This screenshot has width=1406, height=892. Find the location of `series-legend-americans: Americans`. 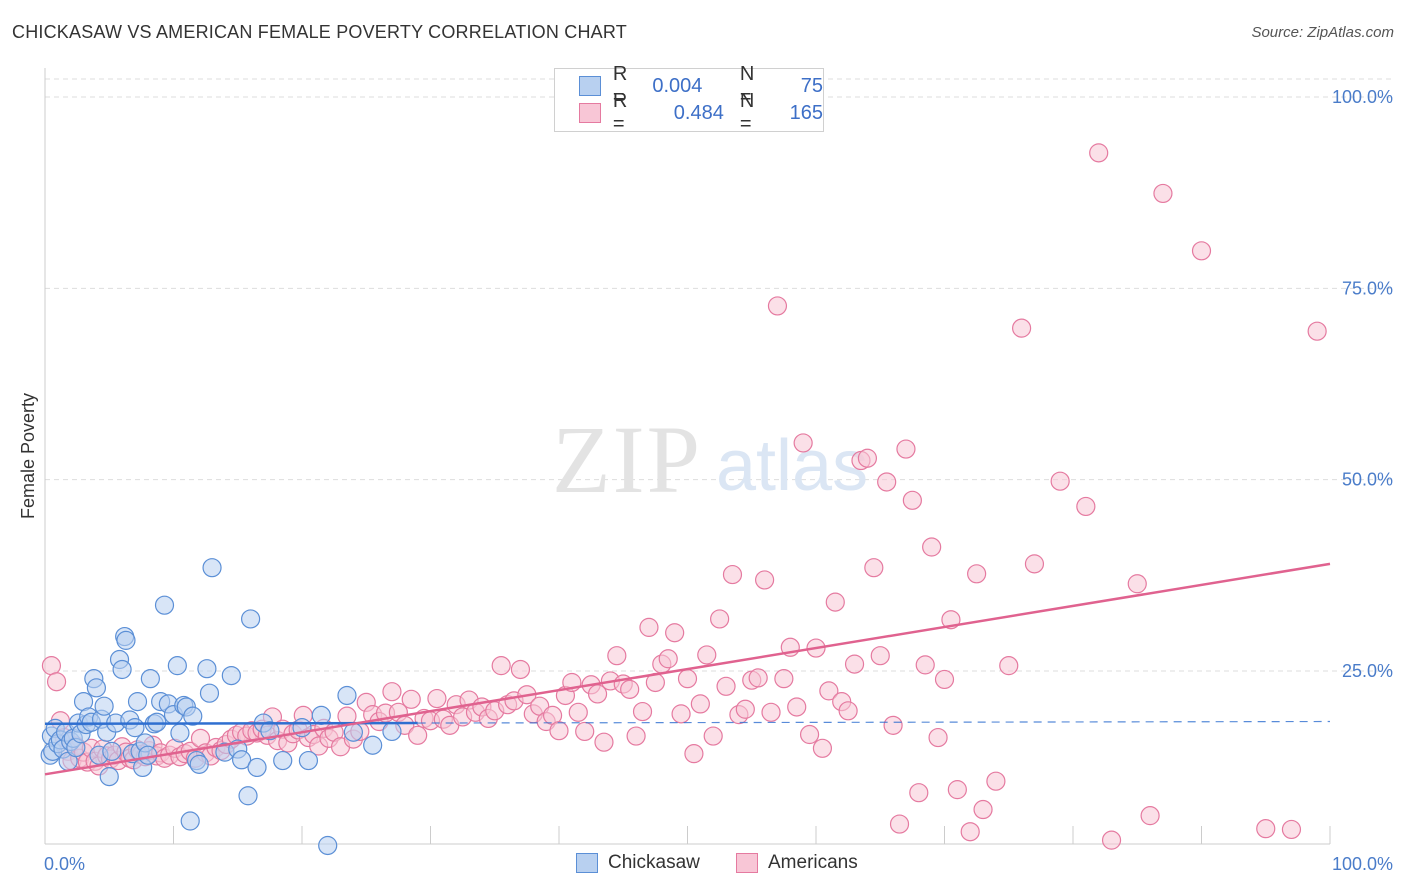

series-legend-americans: Americans is located at coordinates (797, 863).